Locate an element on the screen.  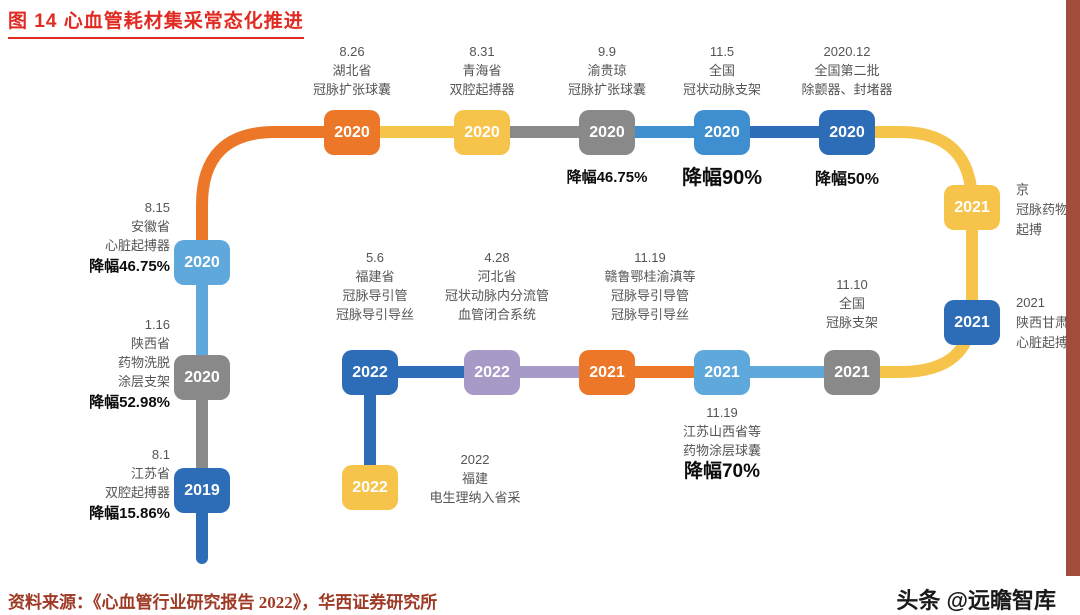
timeline-node-2021-ganlu: 2021 is located at coordinates (607, 372).